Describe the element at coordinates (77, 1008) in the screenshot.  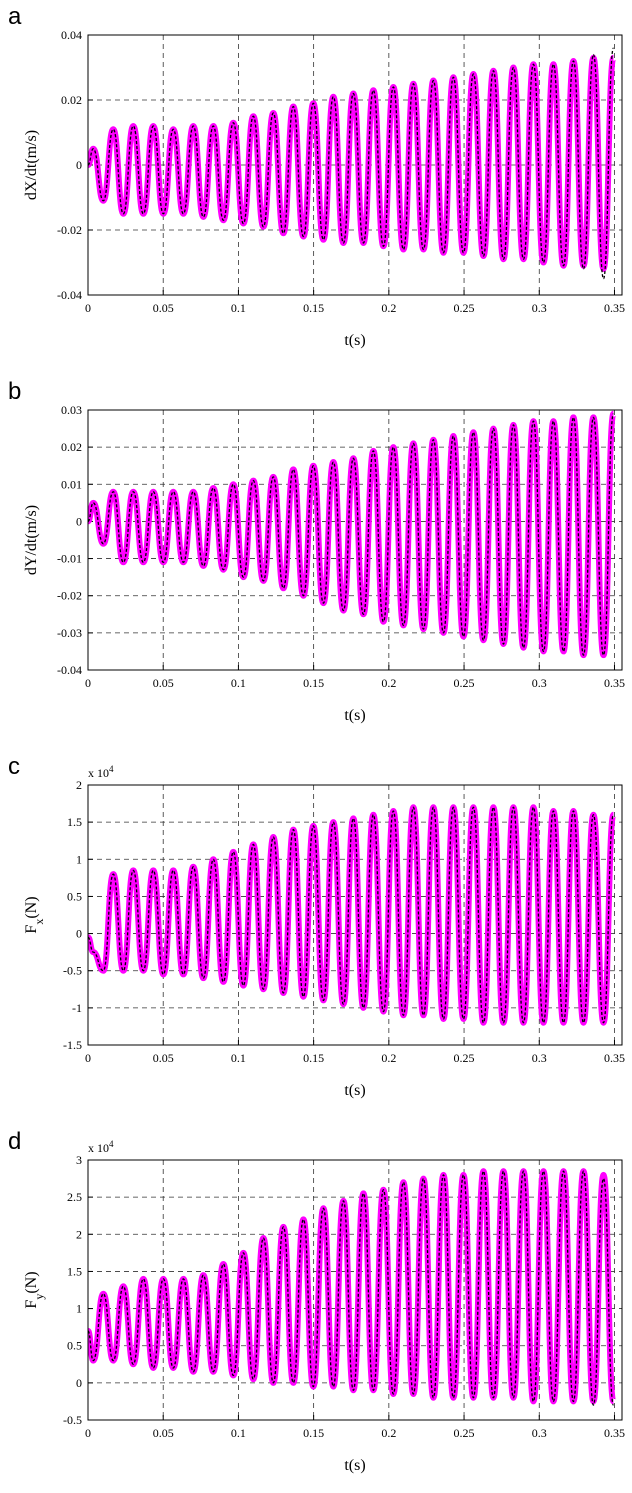
I see `y-tick-label: -1` at that location.